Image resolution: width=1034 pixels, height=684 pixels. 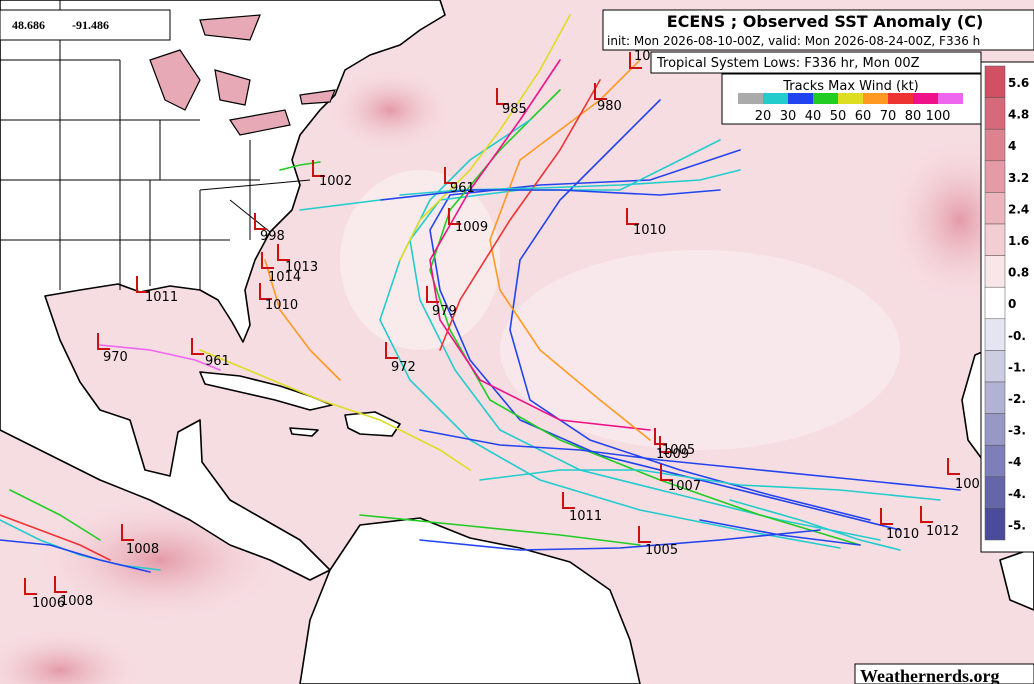 What do you see at coordinates (863, 116) in the screenshot?
I see `legend-label: 60` at bounding box center [863, 116].